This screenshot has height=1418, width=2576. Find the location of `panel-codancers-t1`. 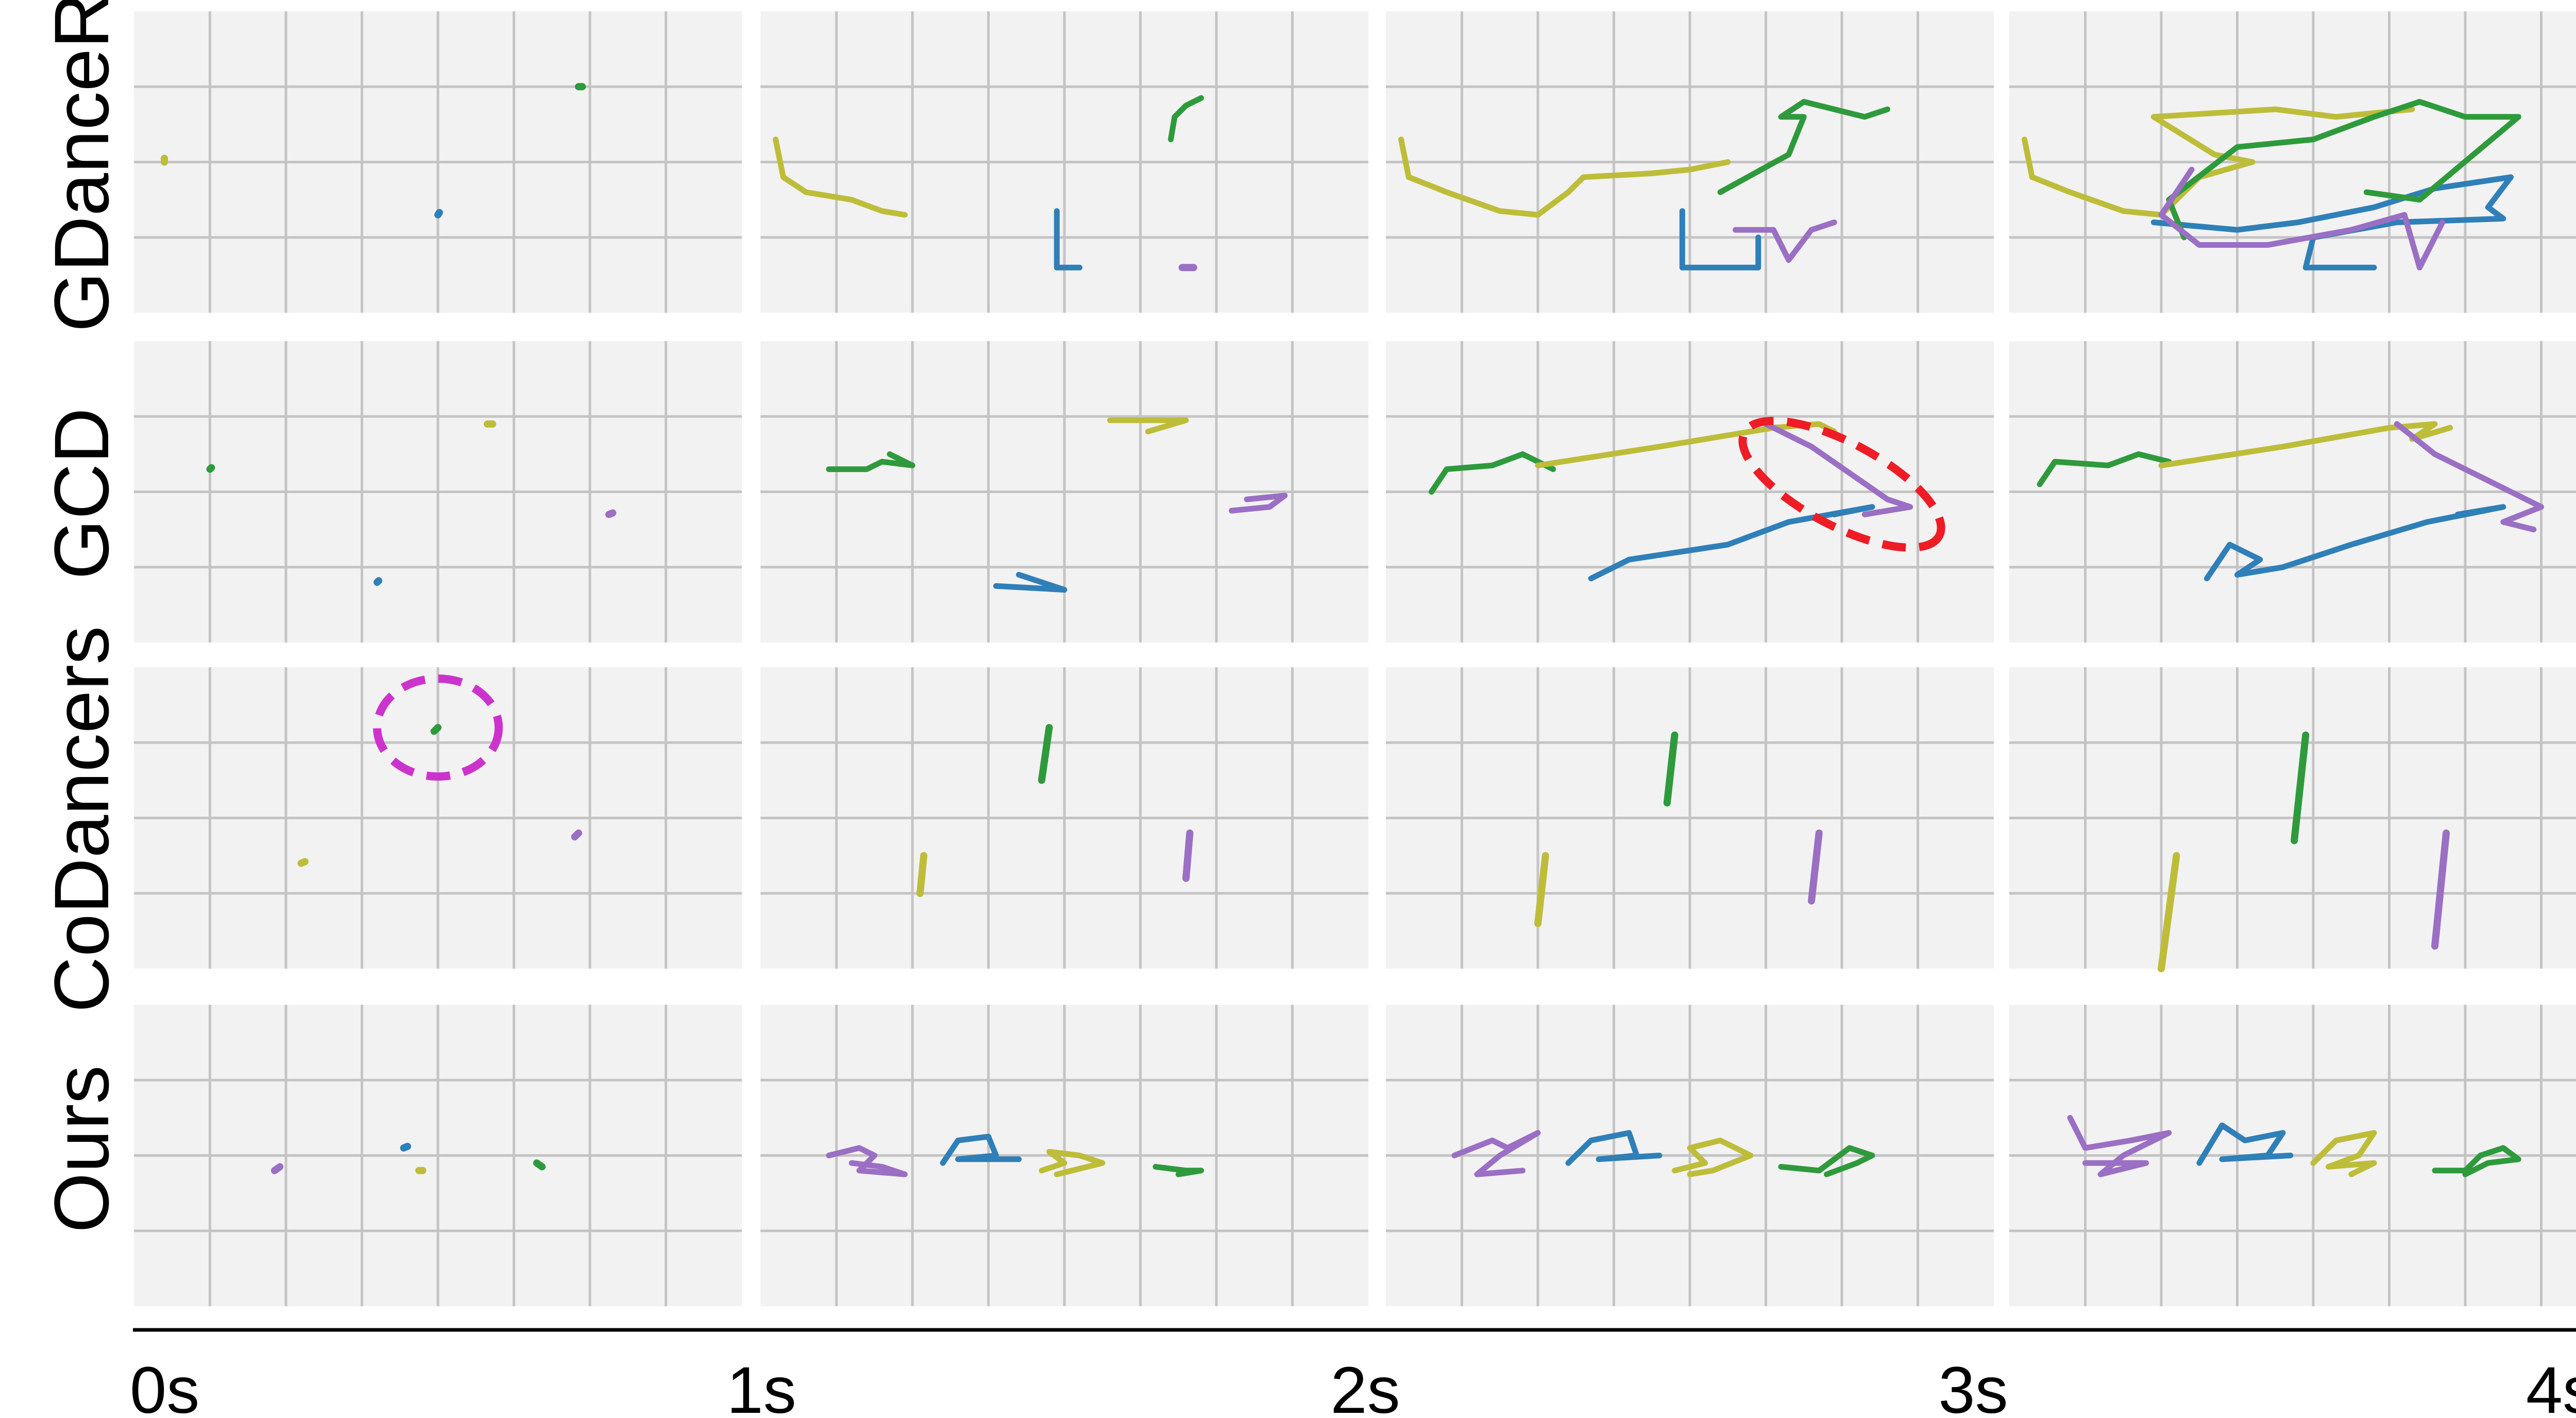

panel-codancers-t1 is located at coordinates (438, 818).